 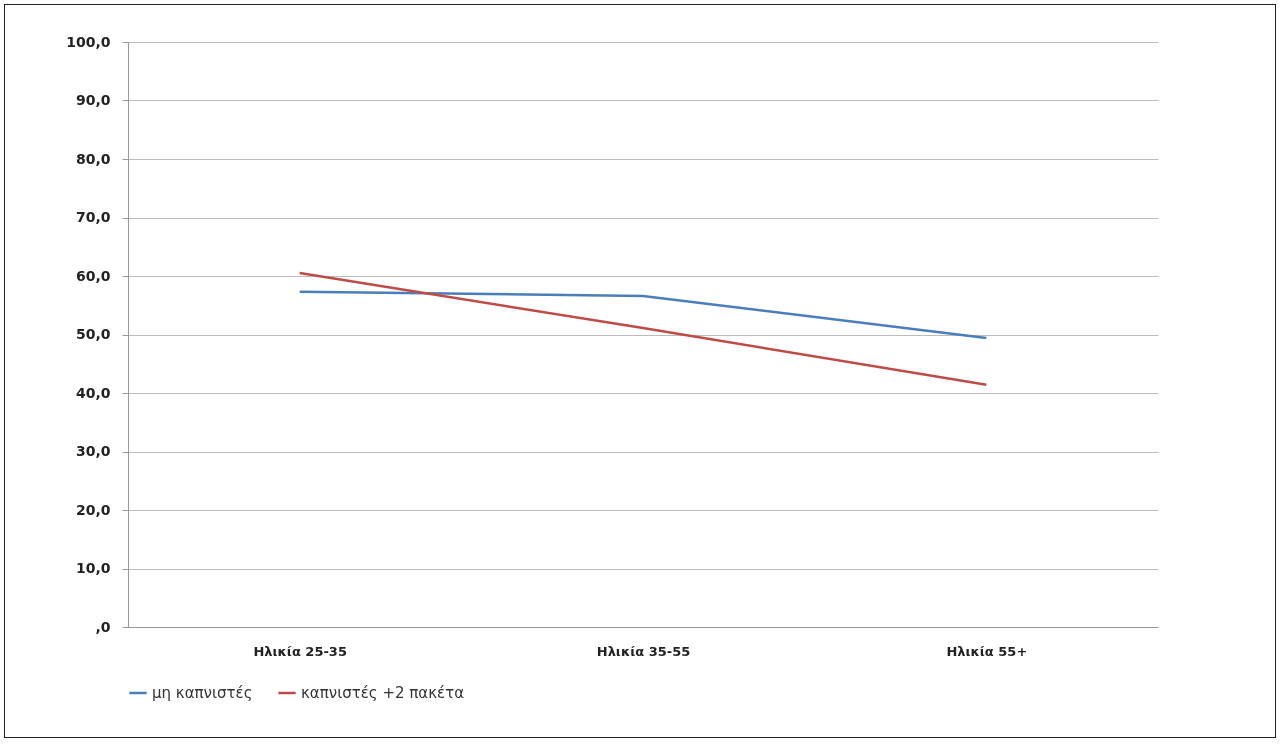 What do you see at coordinates (93, 568) in the screenshot?
I see `y-tick-label: 10,0` at bounding box center [93, 568].